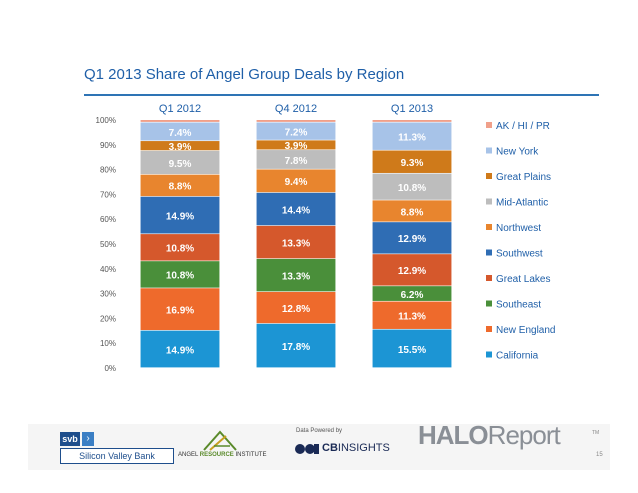  What do you see at coordinates (108, 294) in the screenshot?
I see `y-tick-label: 30%` at bounding box center [108, 294].